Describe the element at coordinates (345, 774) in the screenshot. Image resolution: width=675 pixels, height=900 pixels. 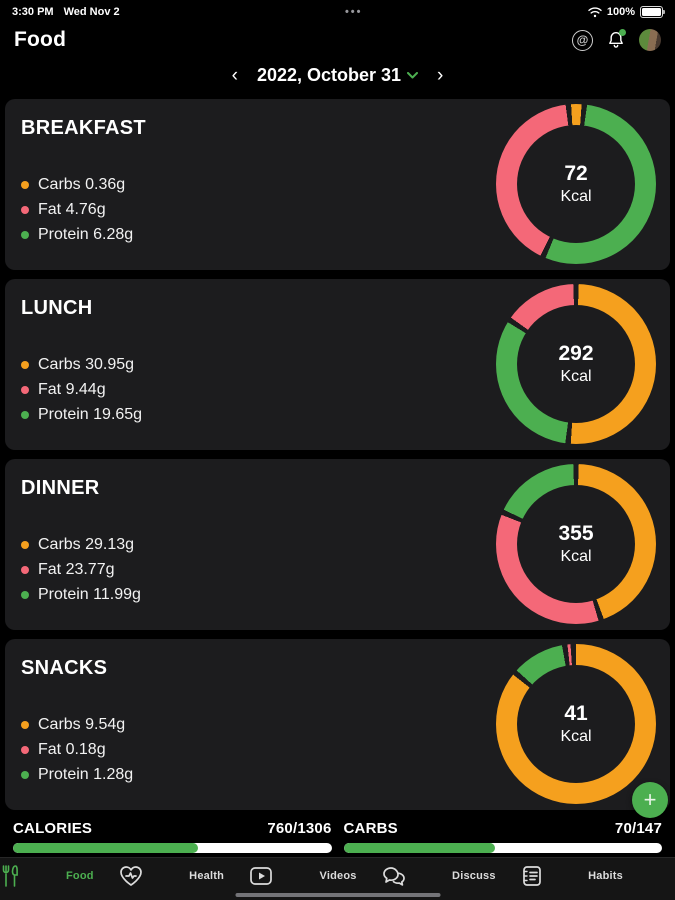
I see `legend-protein: Protein 1.28g` at that location.